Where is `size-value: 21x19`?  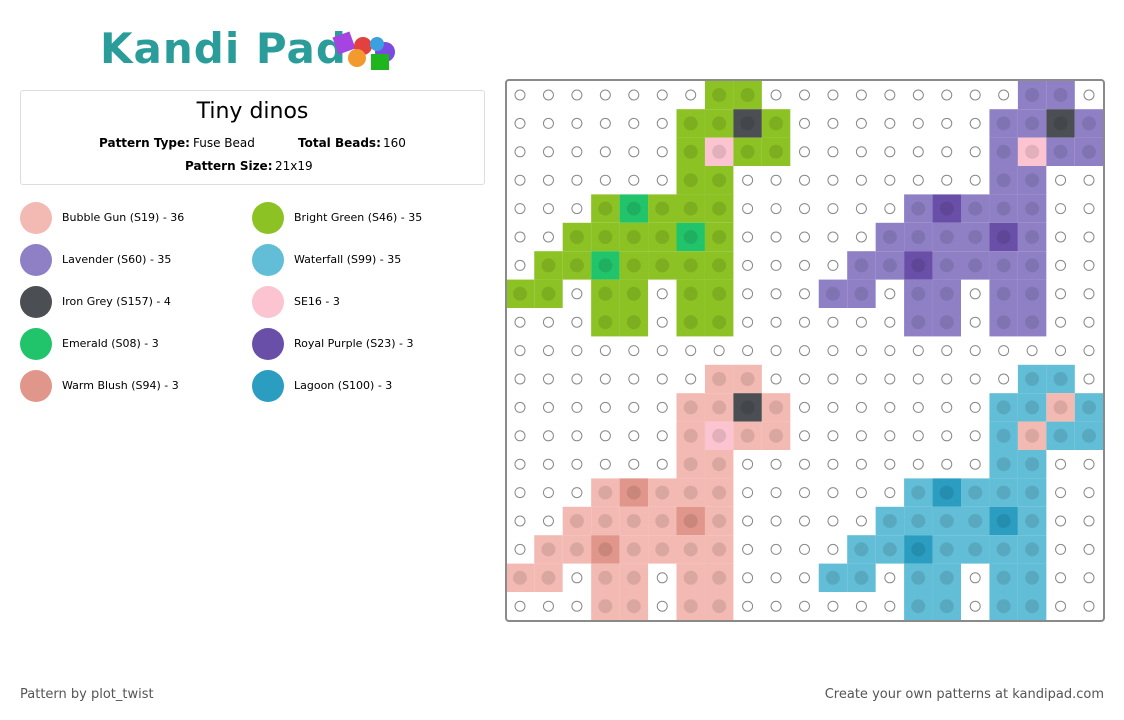
size-value: 21x19 is located at coordinates (294, 166).